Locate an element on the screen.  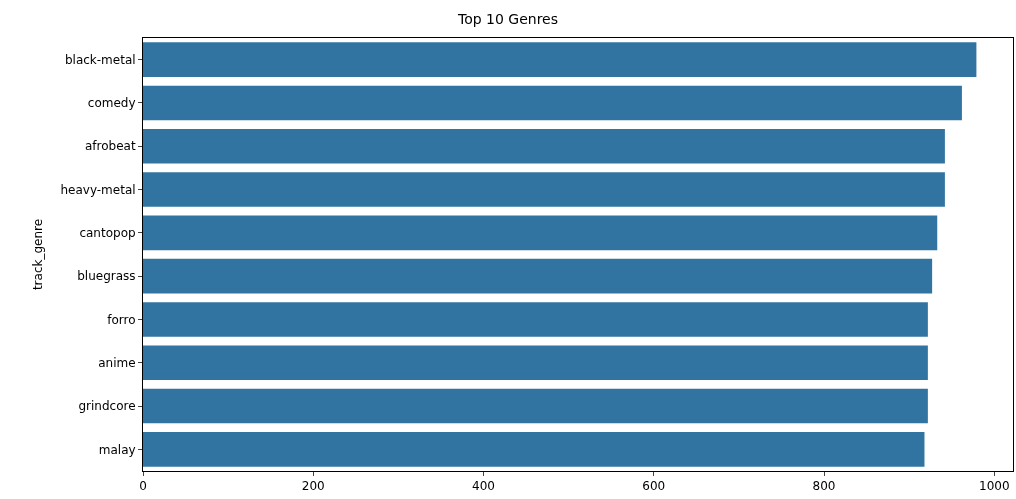
x-tick-label: 400 is located at coordinates (483, 486).